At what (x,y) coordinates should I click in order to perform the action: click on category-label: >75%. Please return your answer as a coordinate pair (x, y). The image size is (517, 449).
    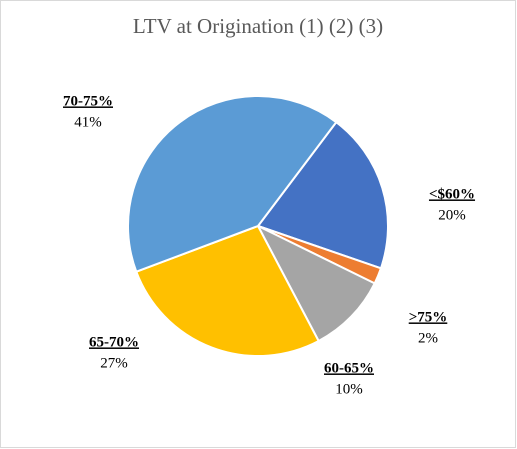
    Looking at the image, I should click on (428, 317).